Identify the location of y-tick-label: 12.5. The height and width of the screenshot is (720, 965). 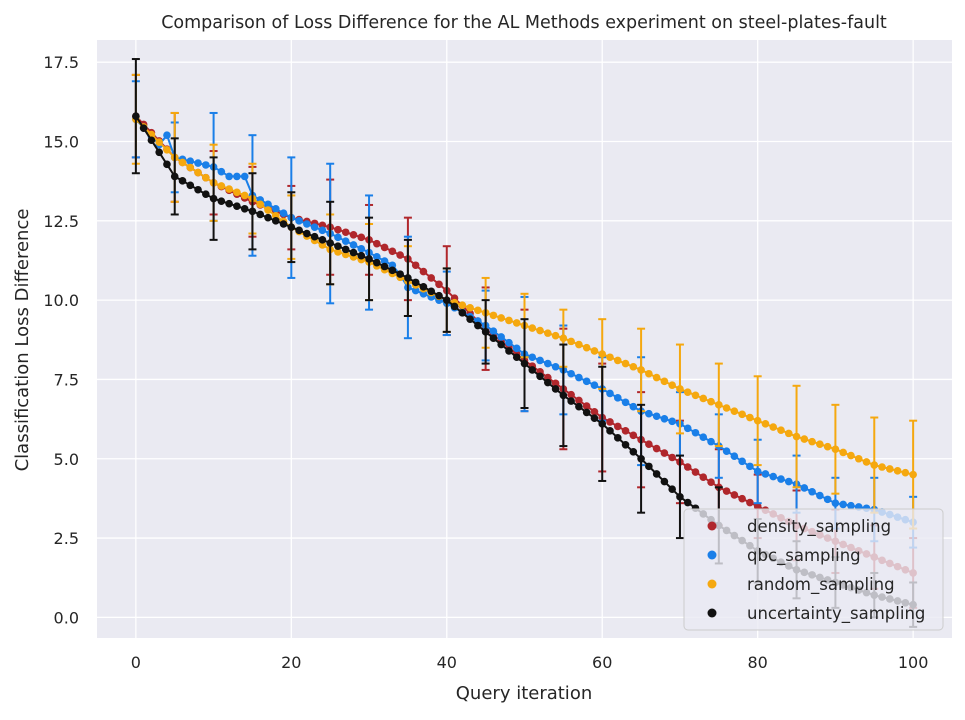
(61, 221).